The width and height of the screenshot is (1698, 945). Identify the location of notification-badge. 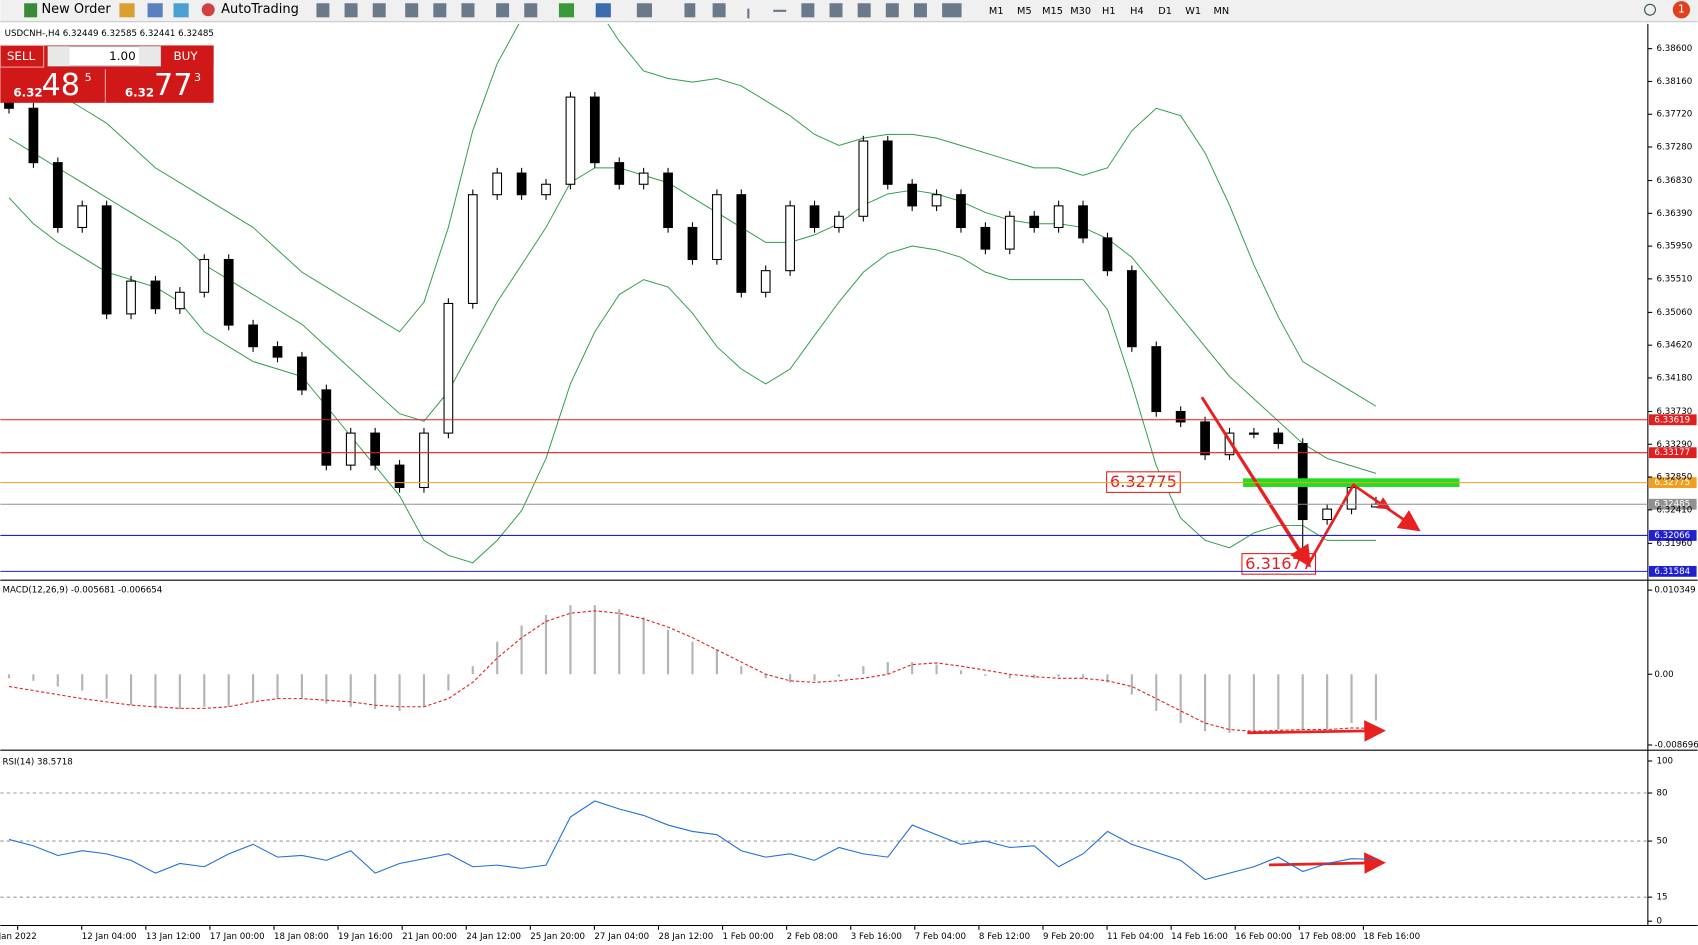
(1681, 10).